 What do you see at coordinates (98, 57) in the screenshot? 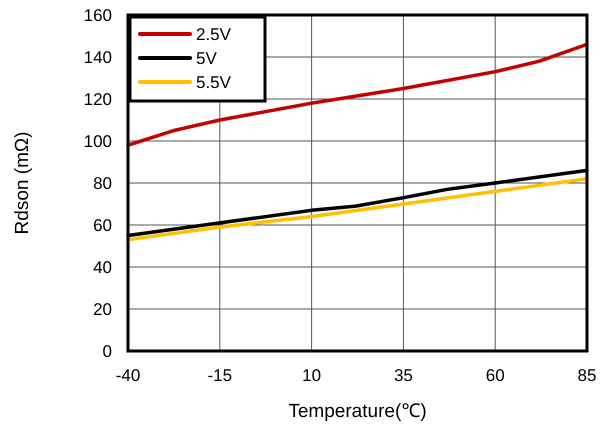
I see `y-tick-label: 140` at bounding box center [98, 57].